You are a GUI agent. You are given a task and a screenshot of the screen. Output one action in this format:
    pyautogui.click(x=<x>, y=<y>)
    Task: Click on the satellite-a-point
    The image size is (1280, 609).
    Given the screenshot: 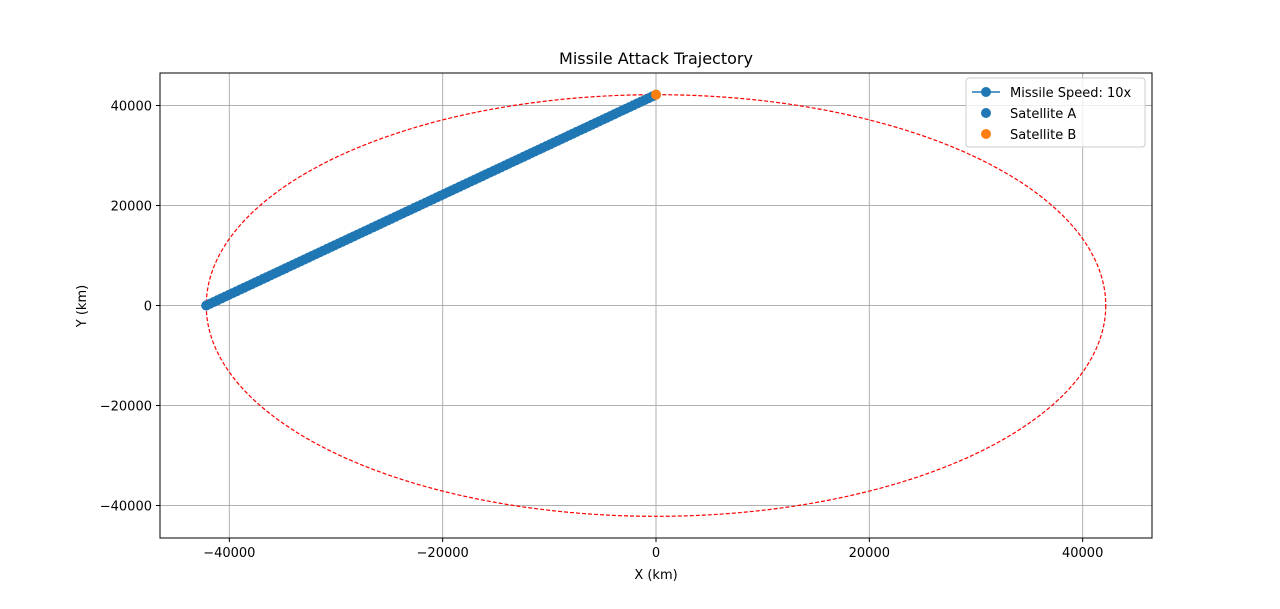 What is the action you would take?
    pyautogui.click(x=206, y=305)
    